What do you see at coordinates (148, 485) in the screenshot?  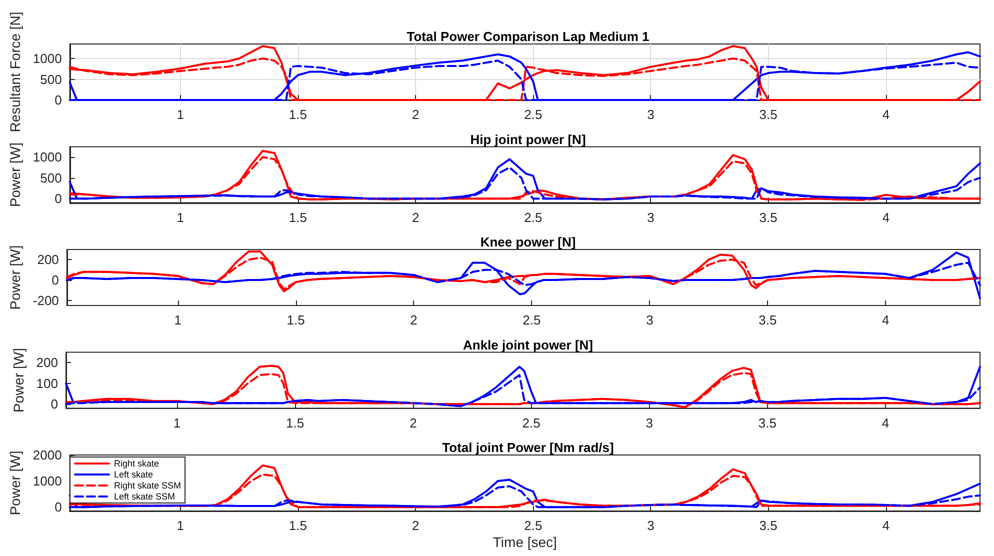 I see `legend-label: Right skate SSM` at bounding box center [148, 485].